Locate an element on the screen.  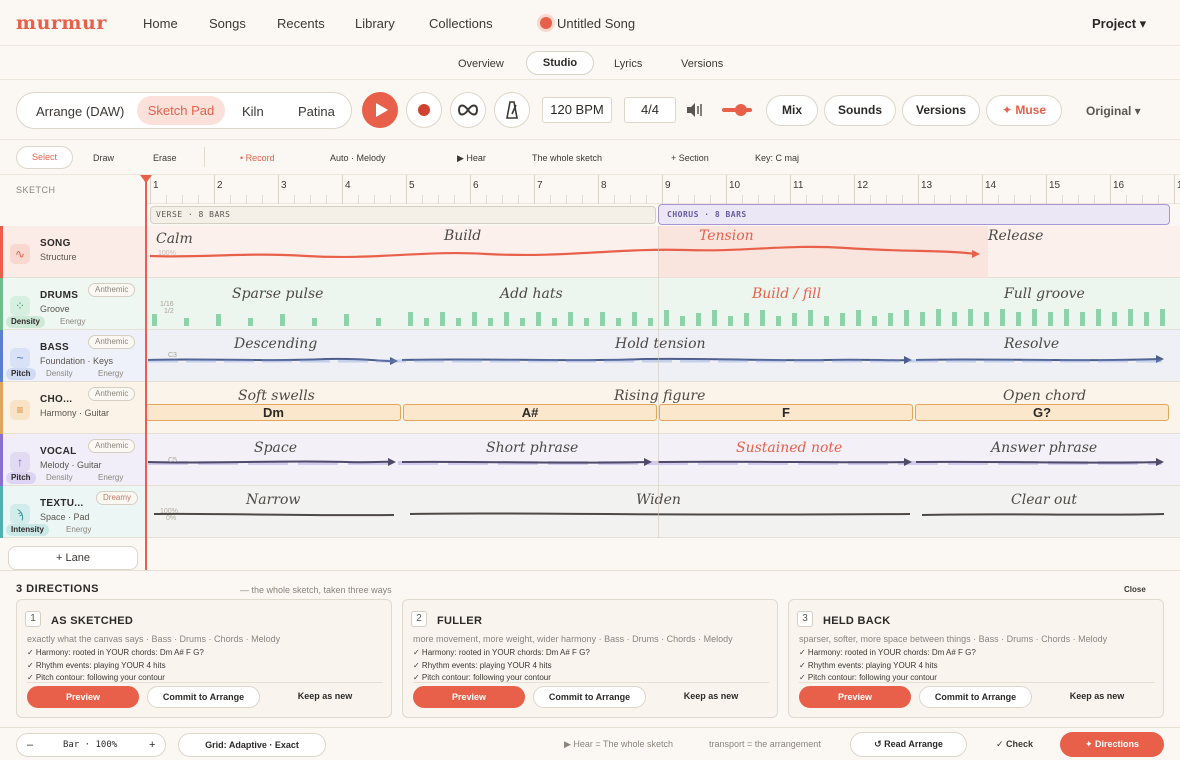
tab-overview: Overview is located at coordinates (481, 64).